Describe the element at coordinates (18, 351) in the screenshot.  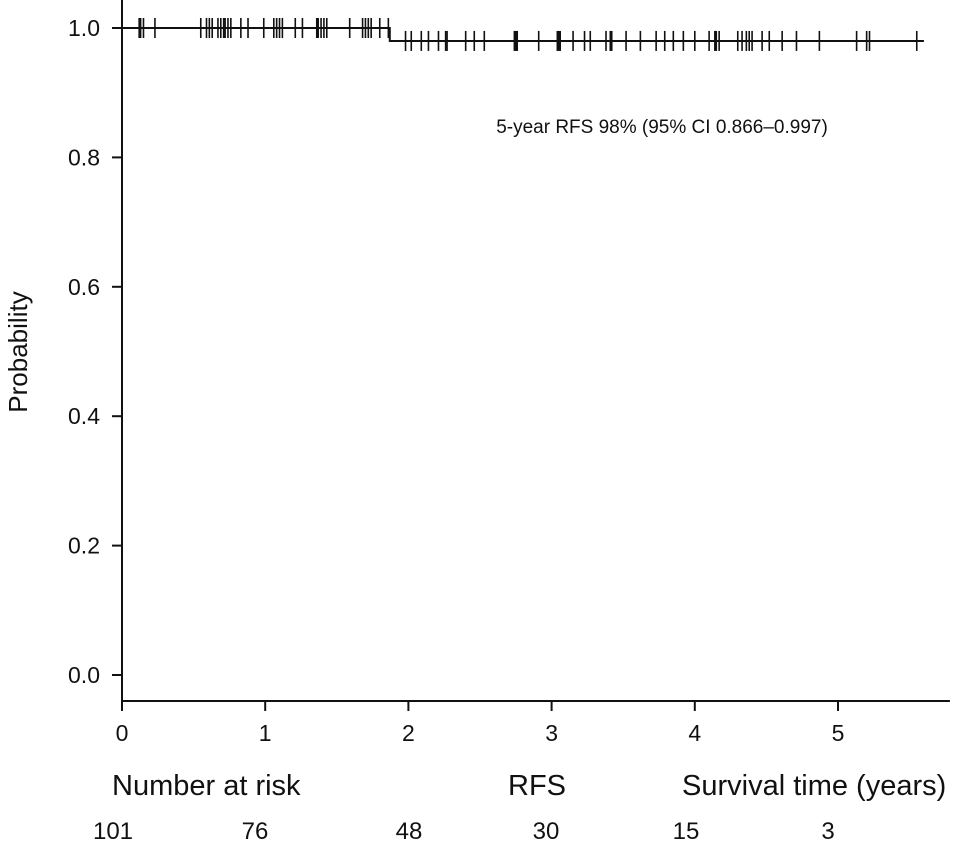
I see `y-axis-label: Probability` at that location.